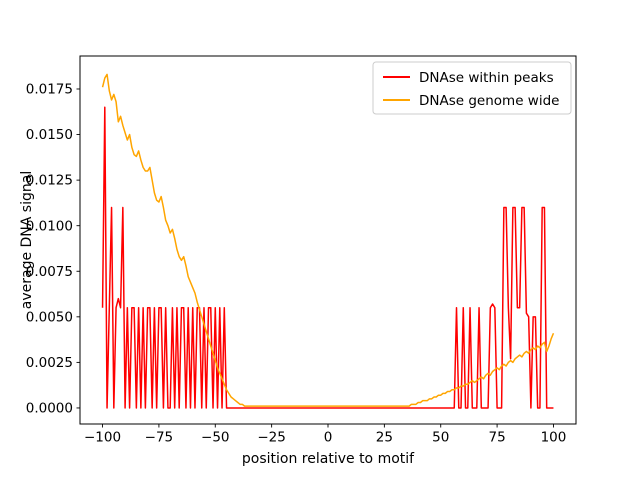  What do you see at coordinates (49, 272) in the screenshot?
I see `y-tick-label: 0.0075` at bounding box center [49, 272].